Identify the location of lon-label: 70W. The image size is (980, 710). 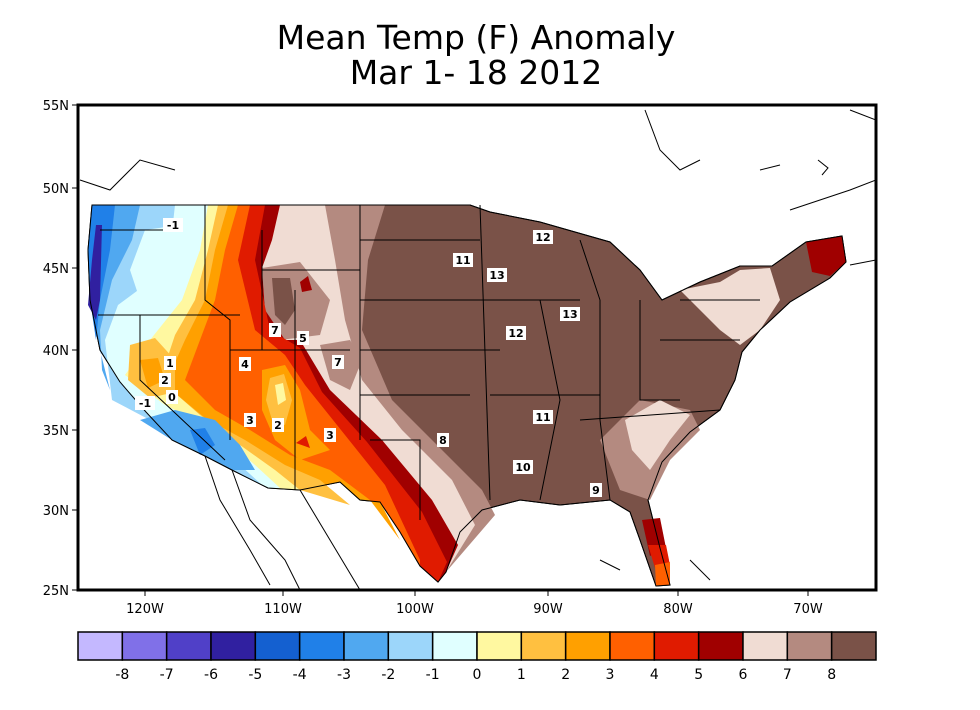
(808, 609).